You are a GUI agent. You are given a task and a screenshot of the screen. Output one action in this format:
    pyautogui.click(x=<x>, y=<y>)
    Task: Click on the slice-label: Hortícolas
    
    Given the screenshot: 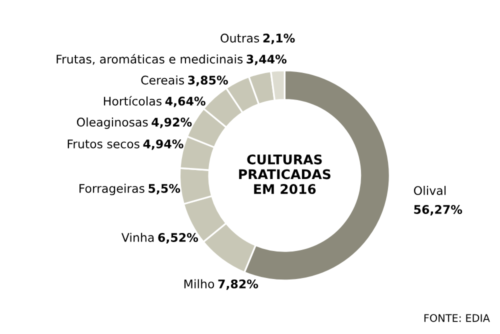 What is the action you would take?
    pyautogui.click(x=133, y=101)
    